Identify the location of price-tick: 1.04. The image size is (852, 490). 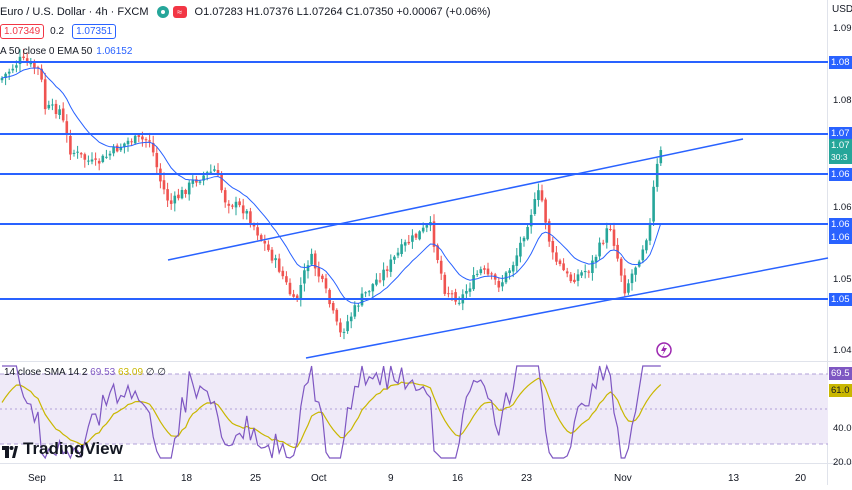
(842, 350).